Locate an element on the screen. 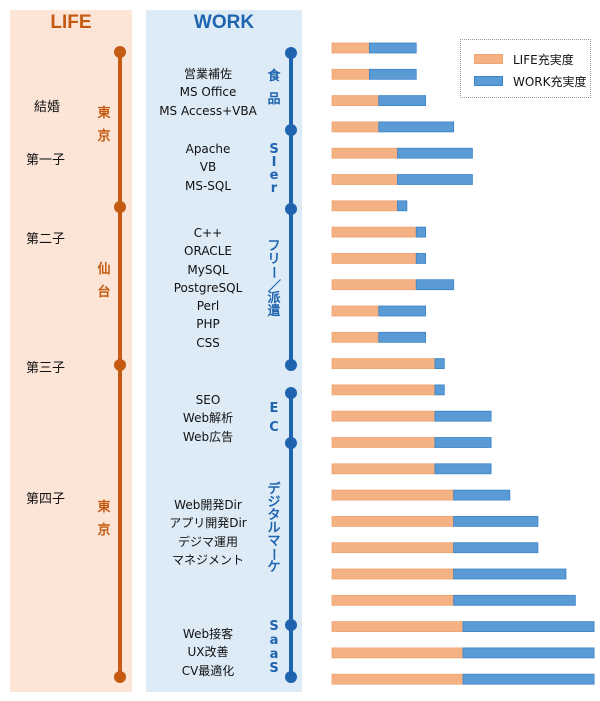  vertical-char: リ is located at coordinates (274, 259).